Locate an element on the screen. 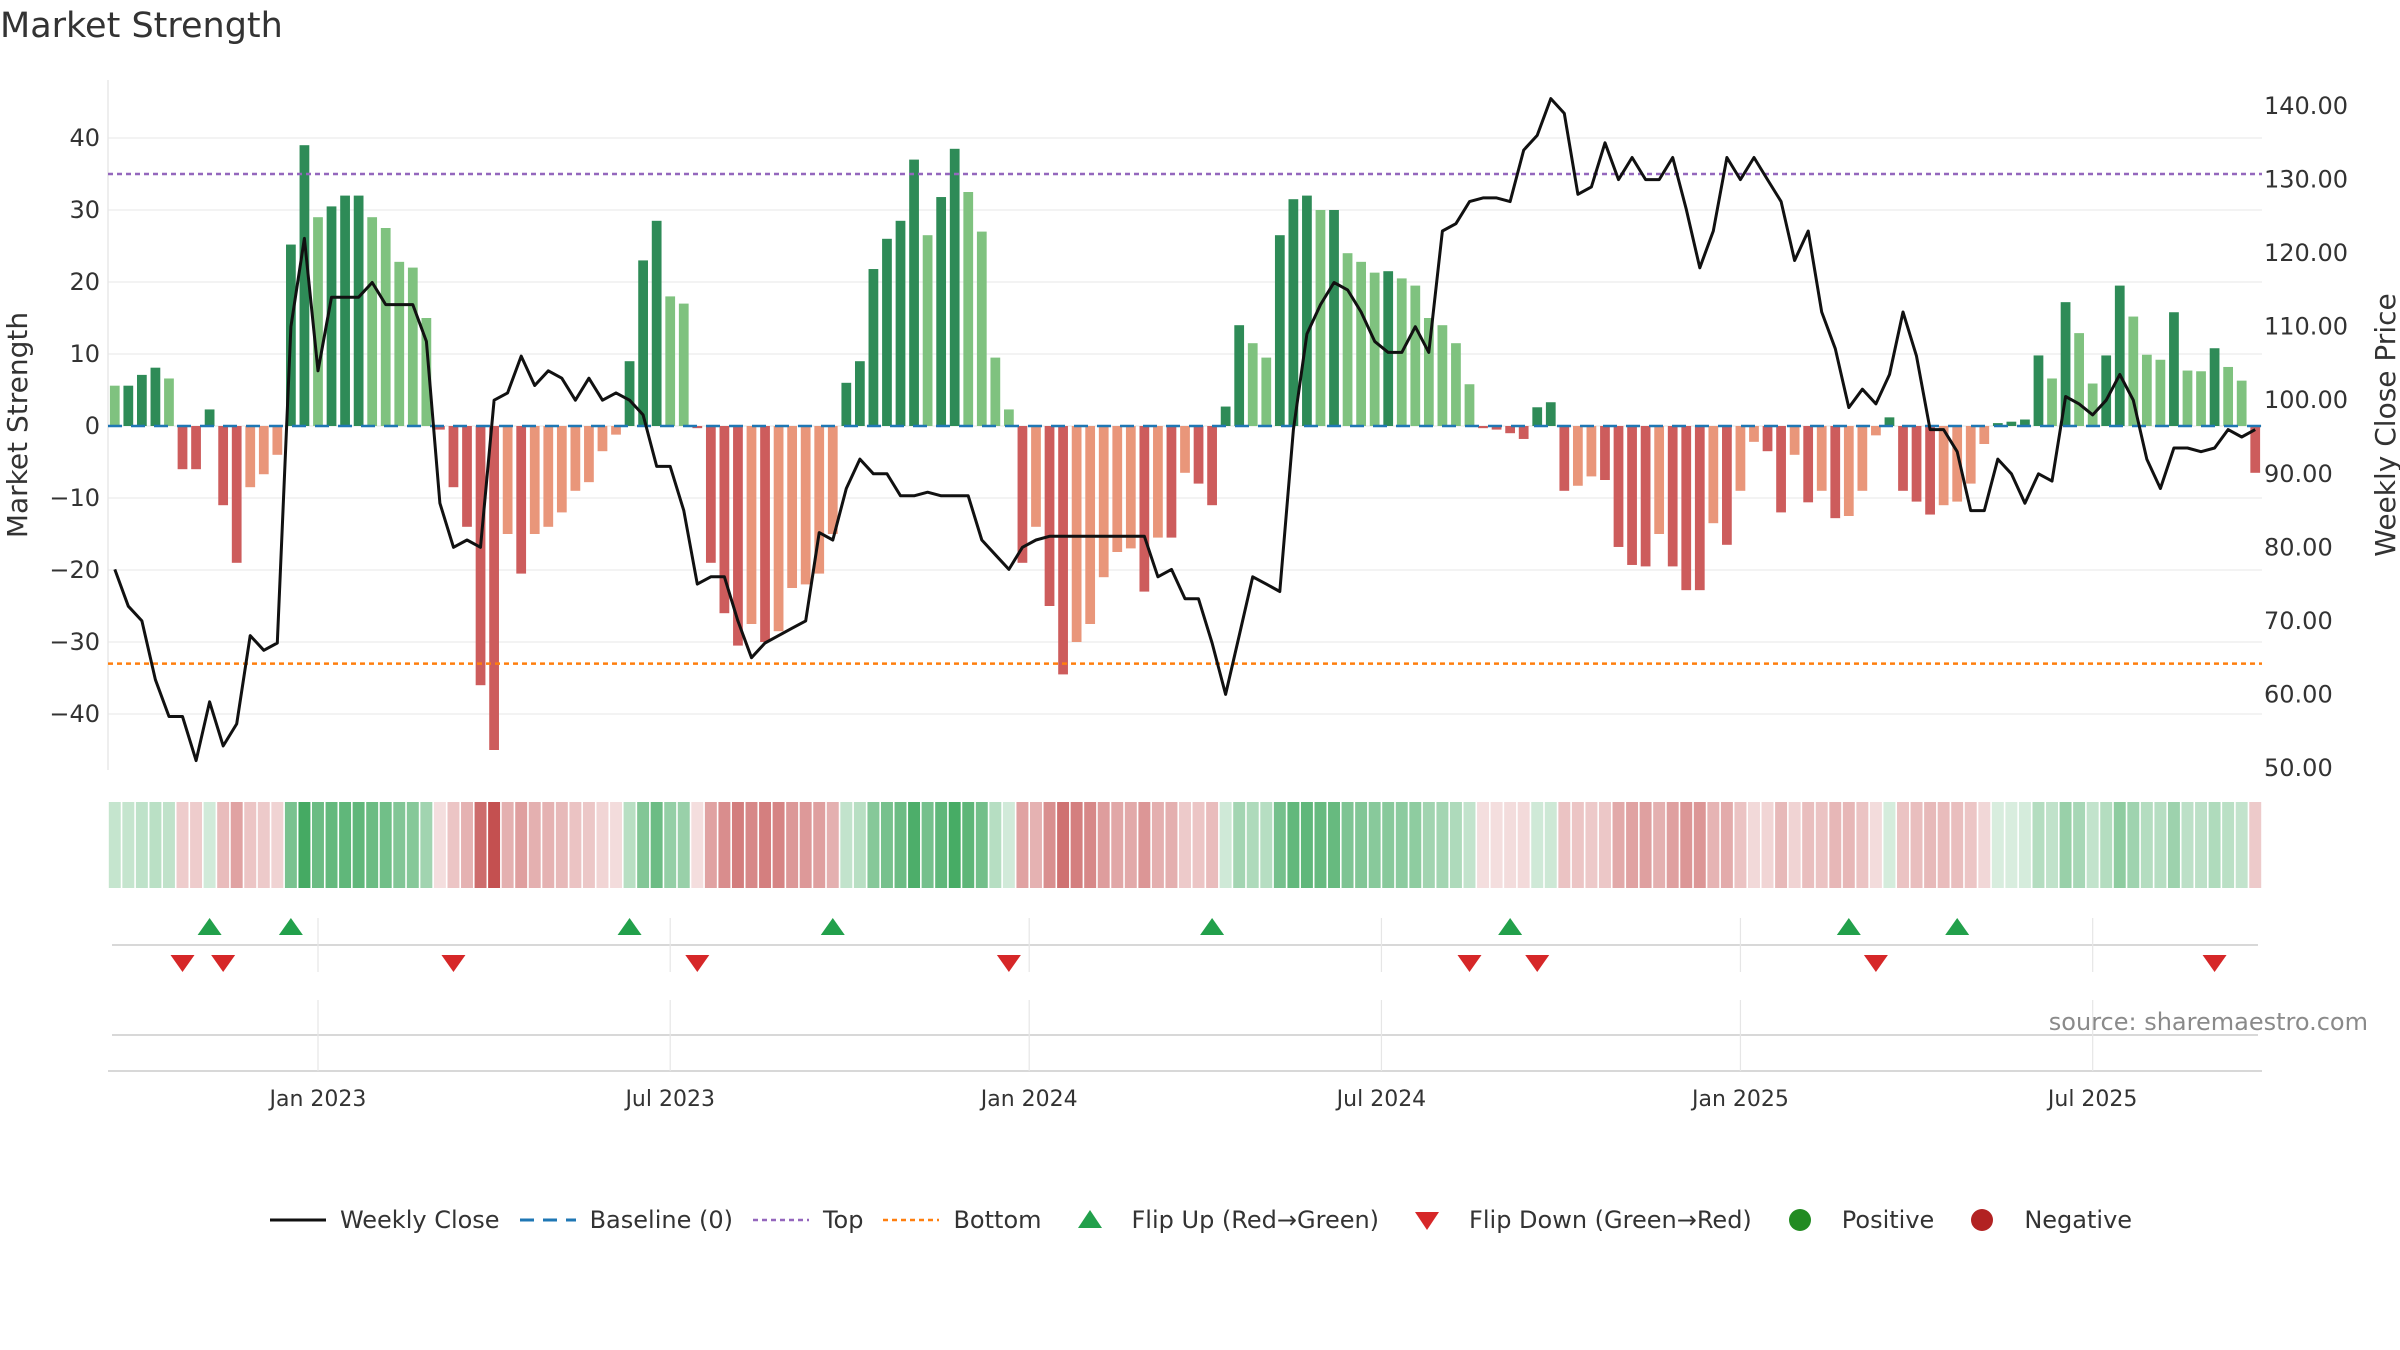 The height and width of the screenshot is (1350, 2400). y-tick-label: 20 is located at coordinates (84, 282).